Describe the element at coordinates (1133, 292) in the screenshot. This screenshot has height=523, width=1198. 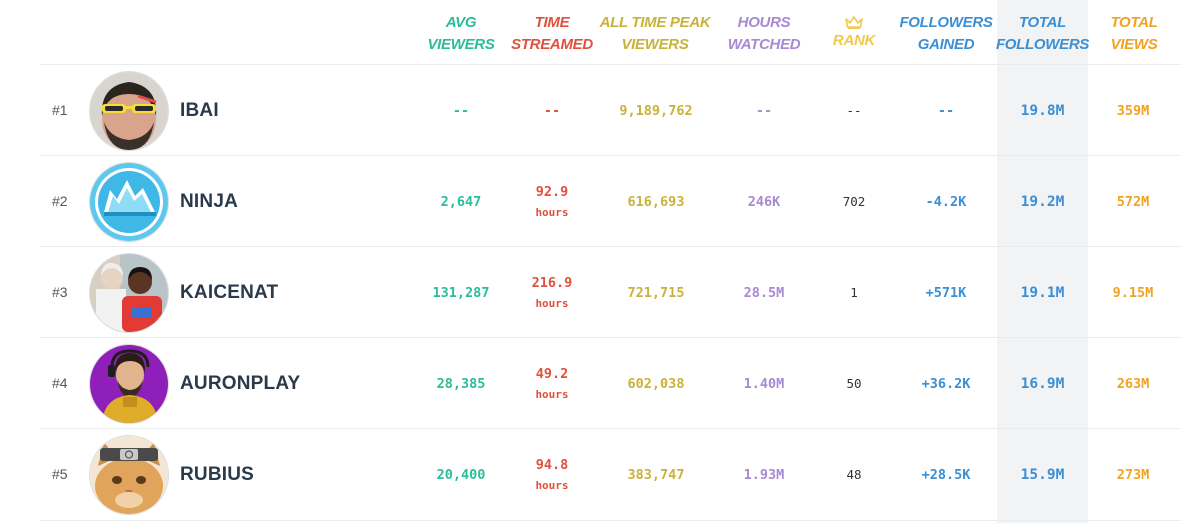
I see `total-views-value: 9.15M` at that location.